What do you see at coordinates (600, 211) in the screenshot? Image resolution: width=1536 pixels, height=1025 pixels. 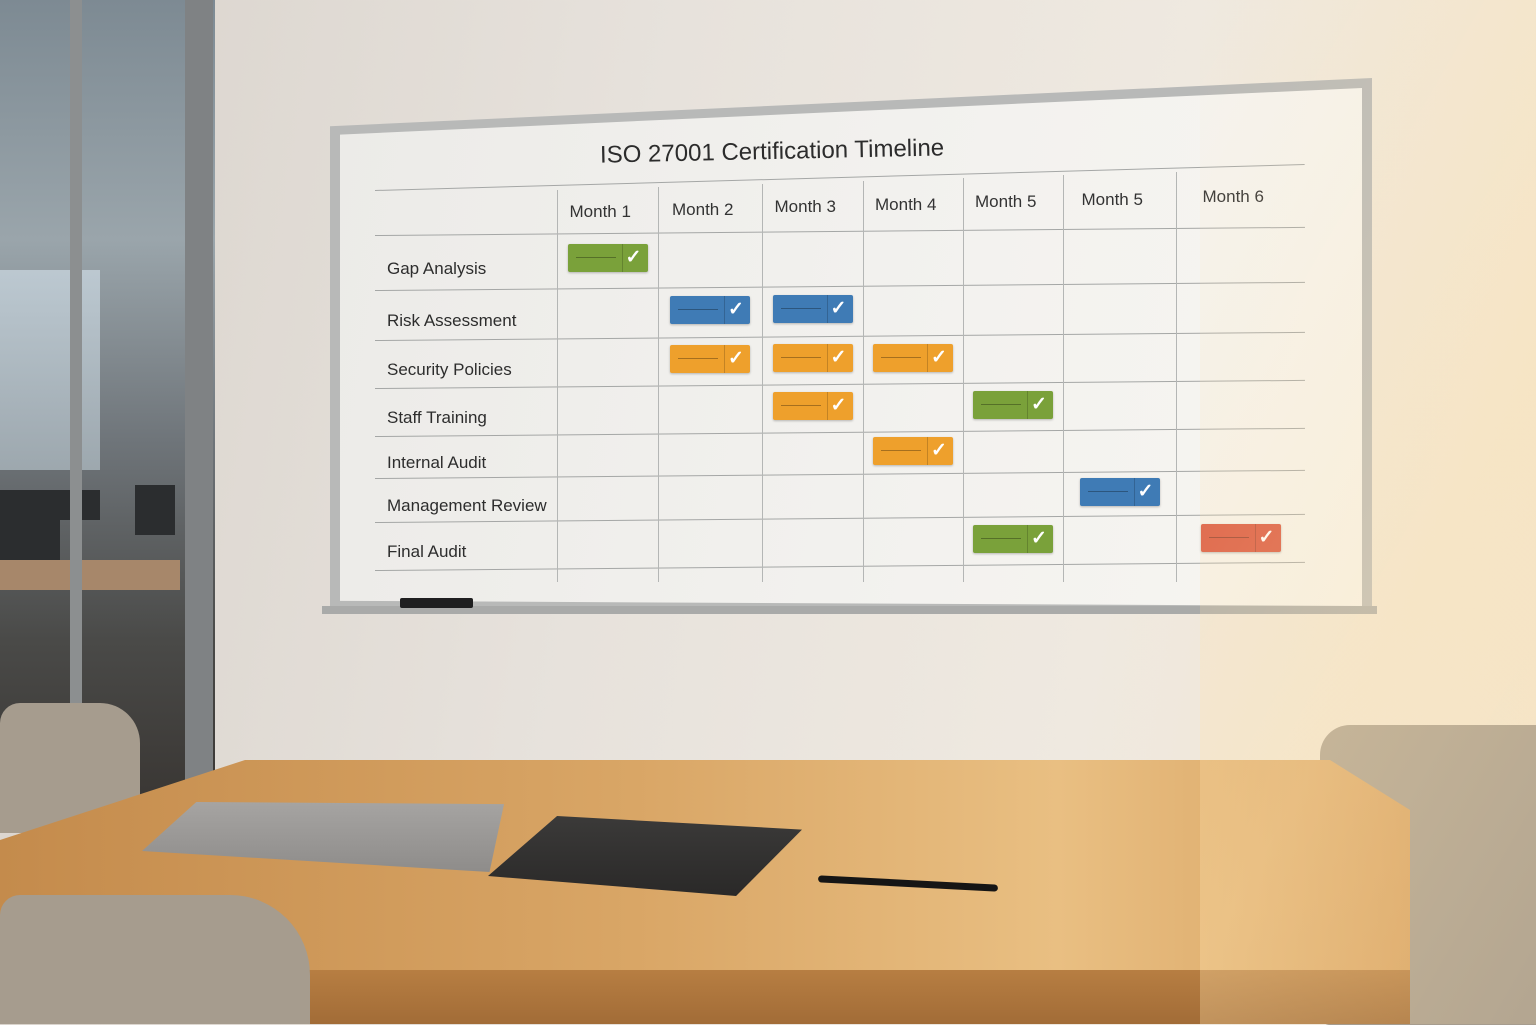 I see `month-header: Month 1` at bounding box center [600, 211].